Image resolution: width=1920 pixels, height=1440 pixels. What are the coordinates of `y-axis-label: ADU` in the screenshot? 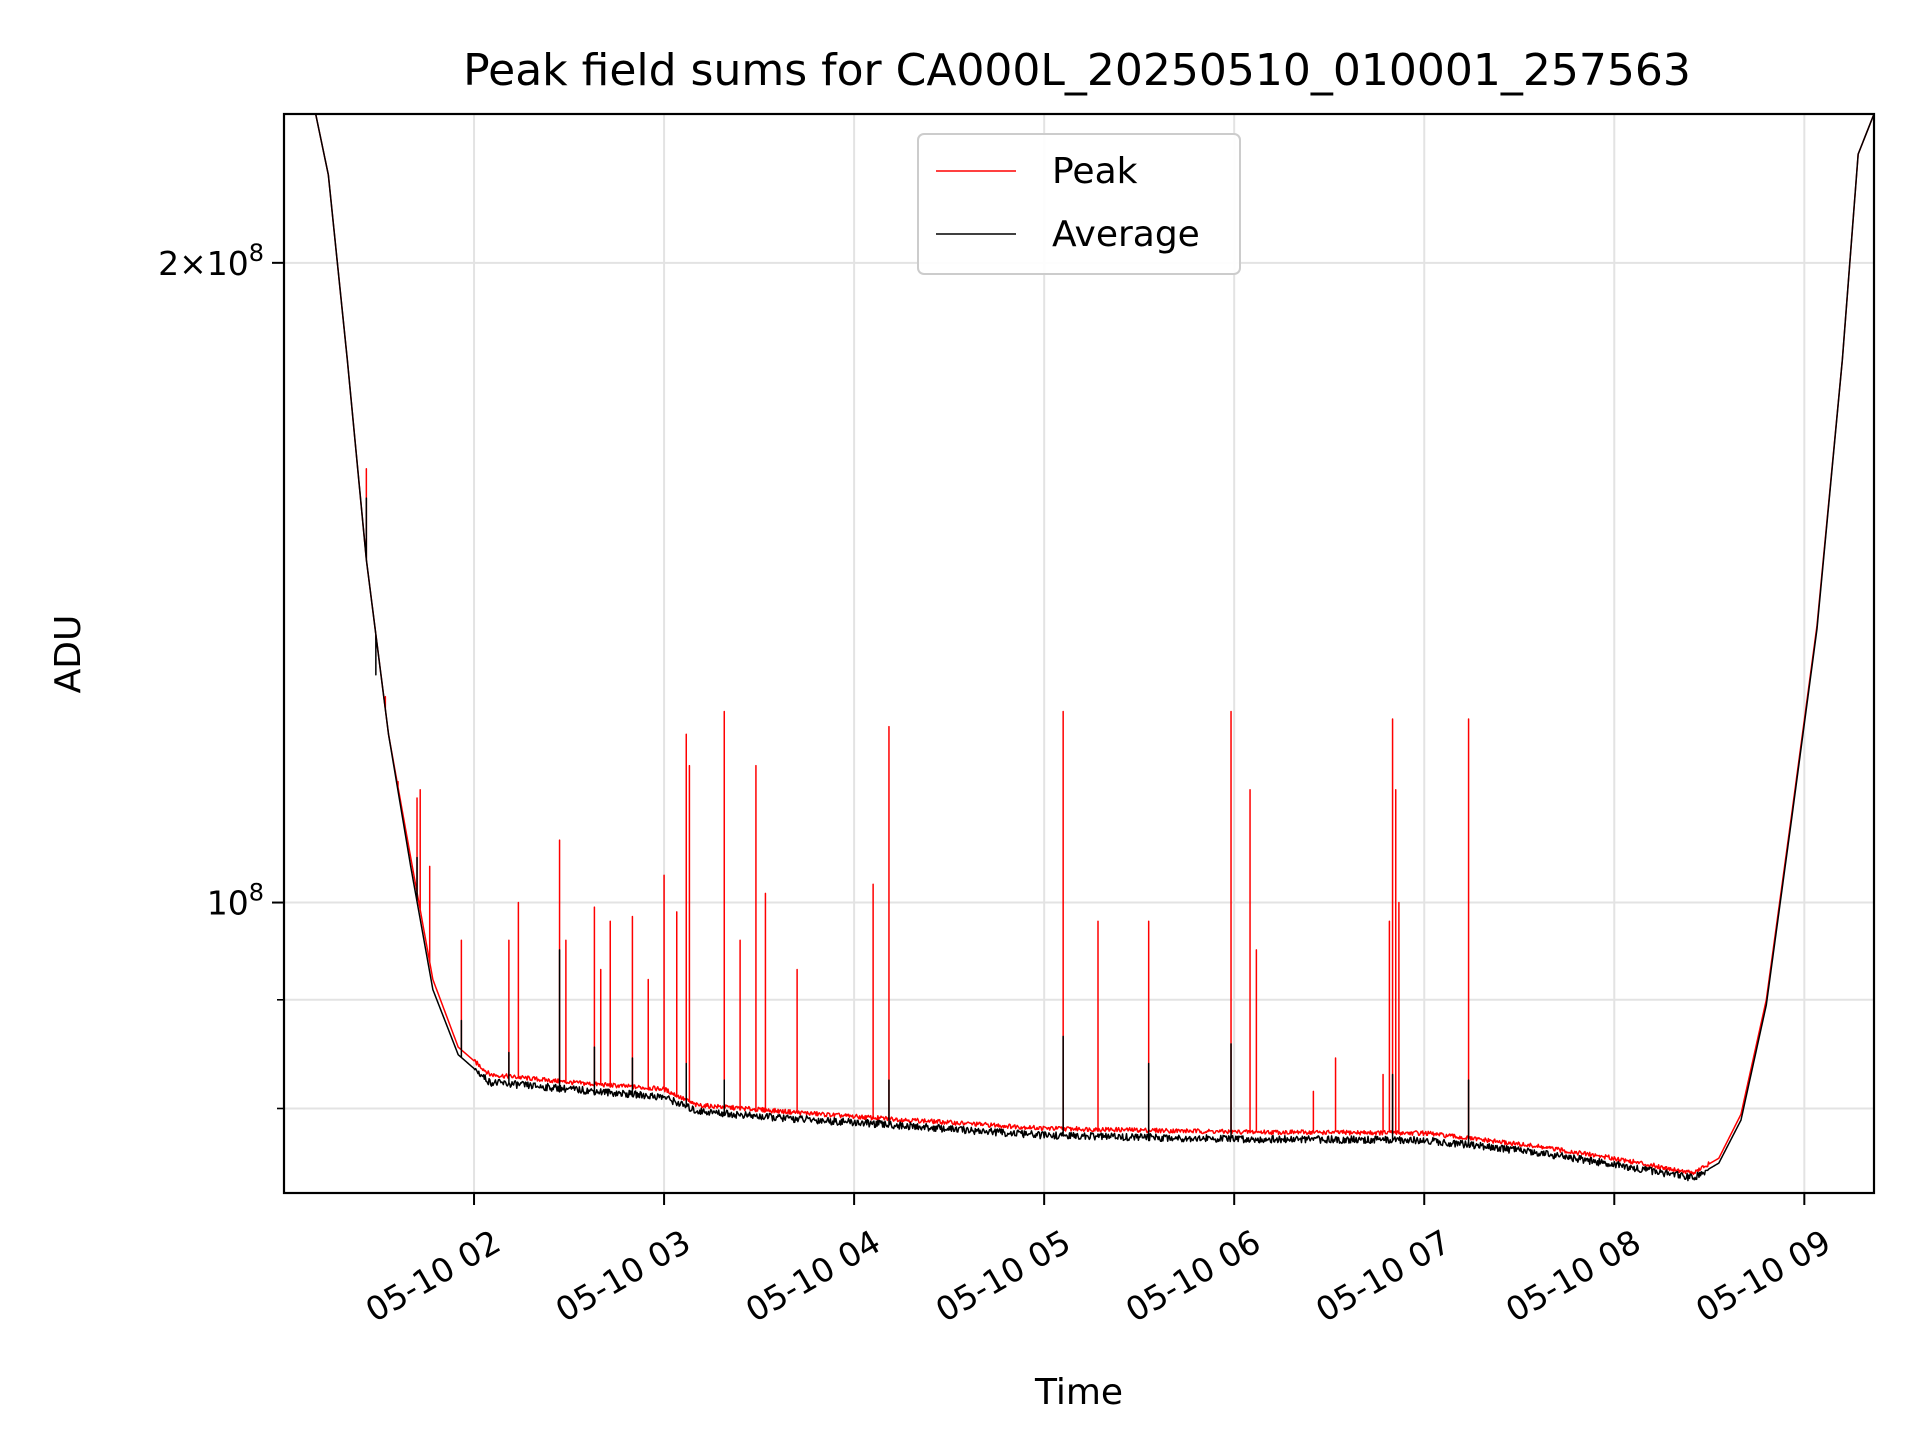 It's located at (68, 654).